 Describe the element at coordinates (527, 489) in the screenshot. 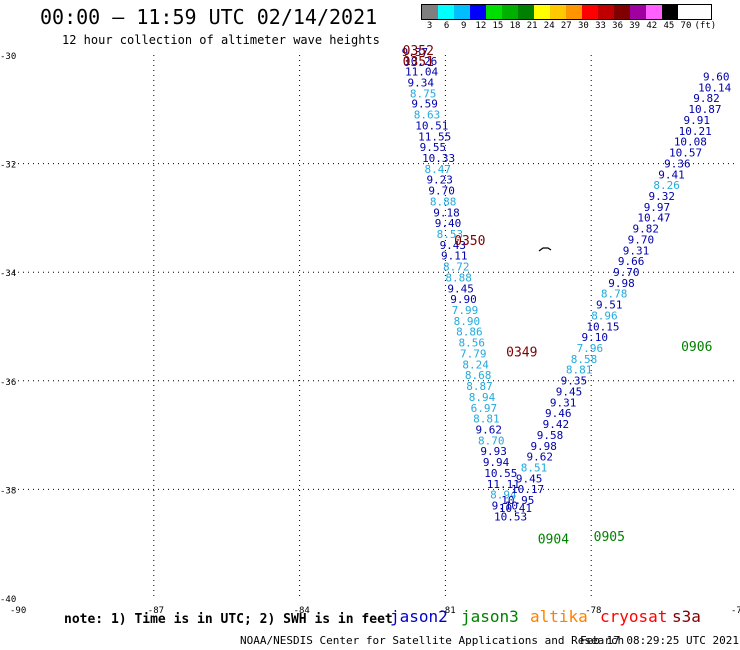

I see `swh-value-label: 10.17` at that location.